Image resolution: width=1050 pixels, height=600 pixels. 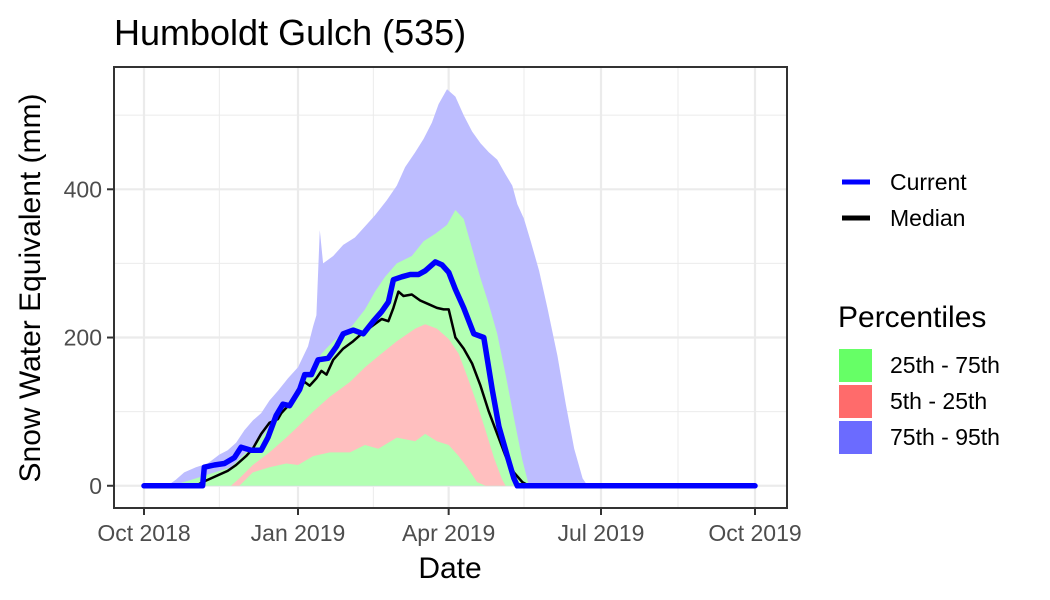 What do you see at coordinates (927, 218) in the screenshot?
I see `legend-label-median: Median` at bounding box center [927, 218].